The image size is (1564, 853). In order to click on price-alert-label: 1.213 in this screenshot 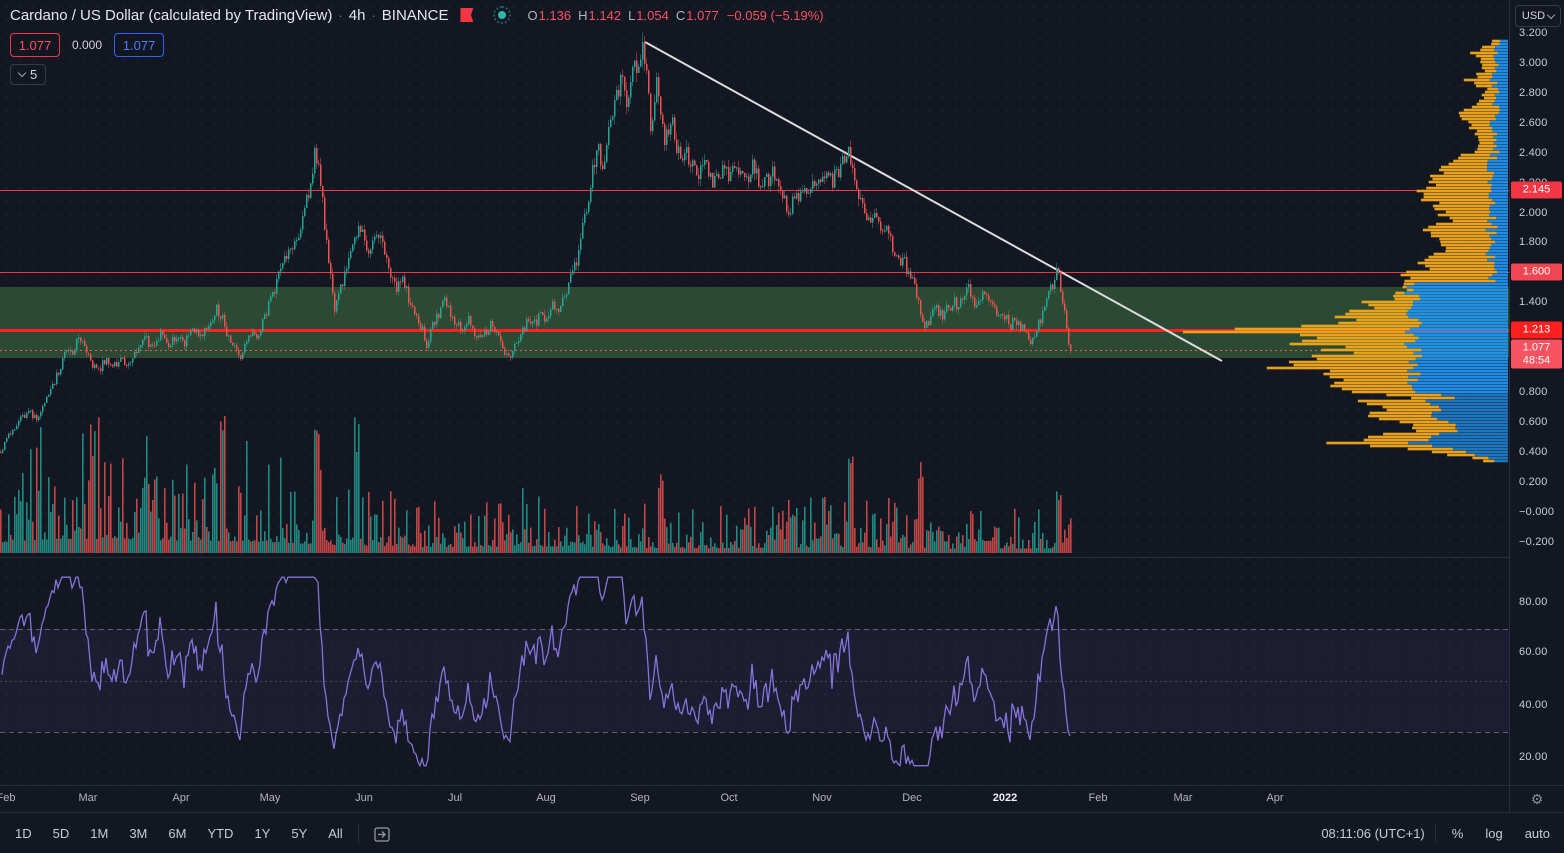, I will do `click(1536, 330)`.